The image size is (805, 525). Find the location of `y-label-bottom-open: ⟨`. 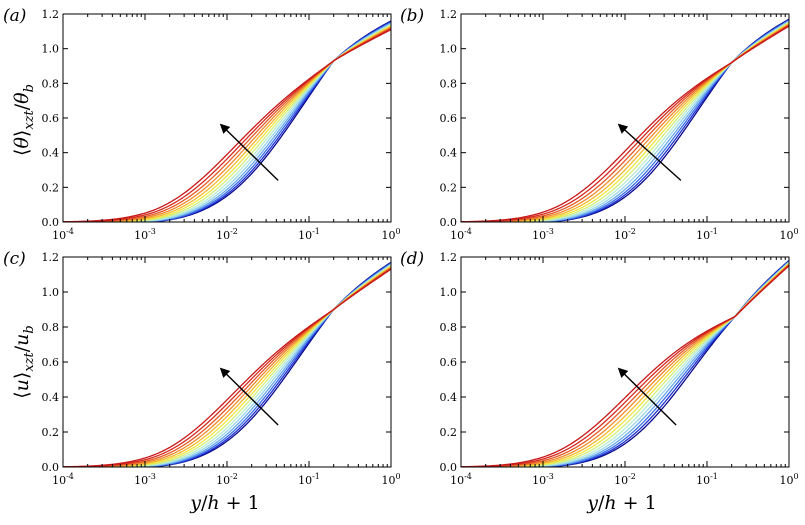

y-label-bottom-open: ⟨ is located at coordinates (22, 394).